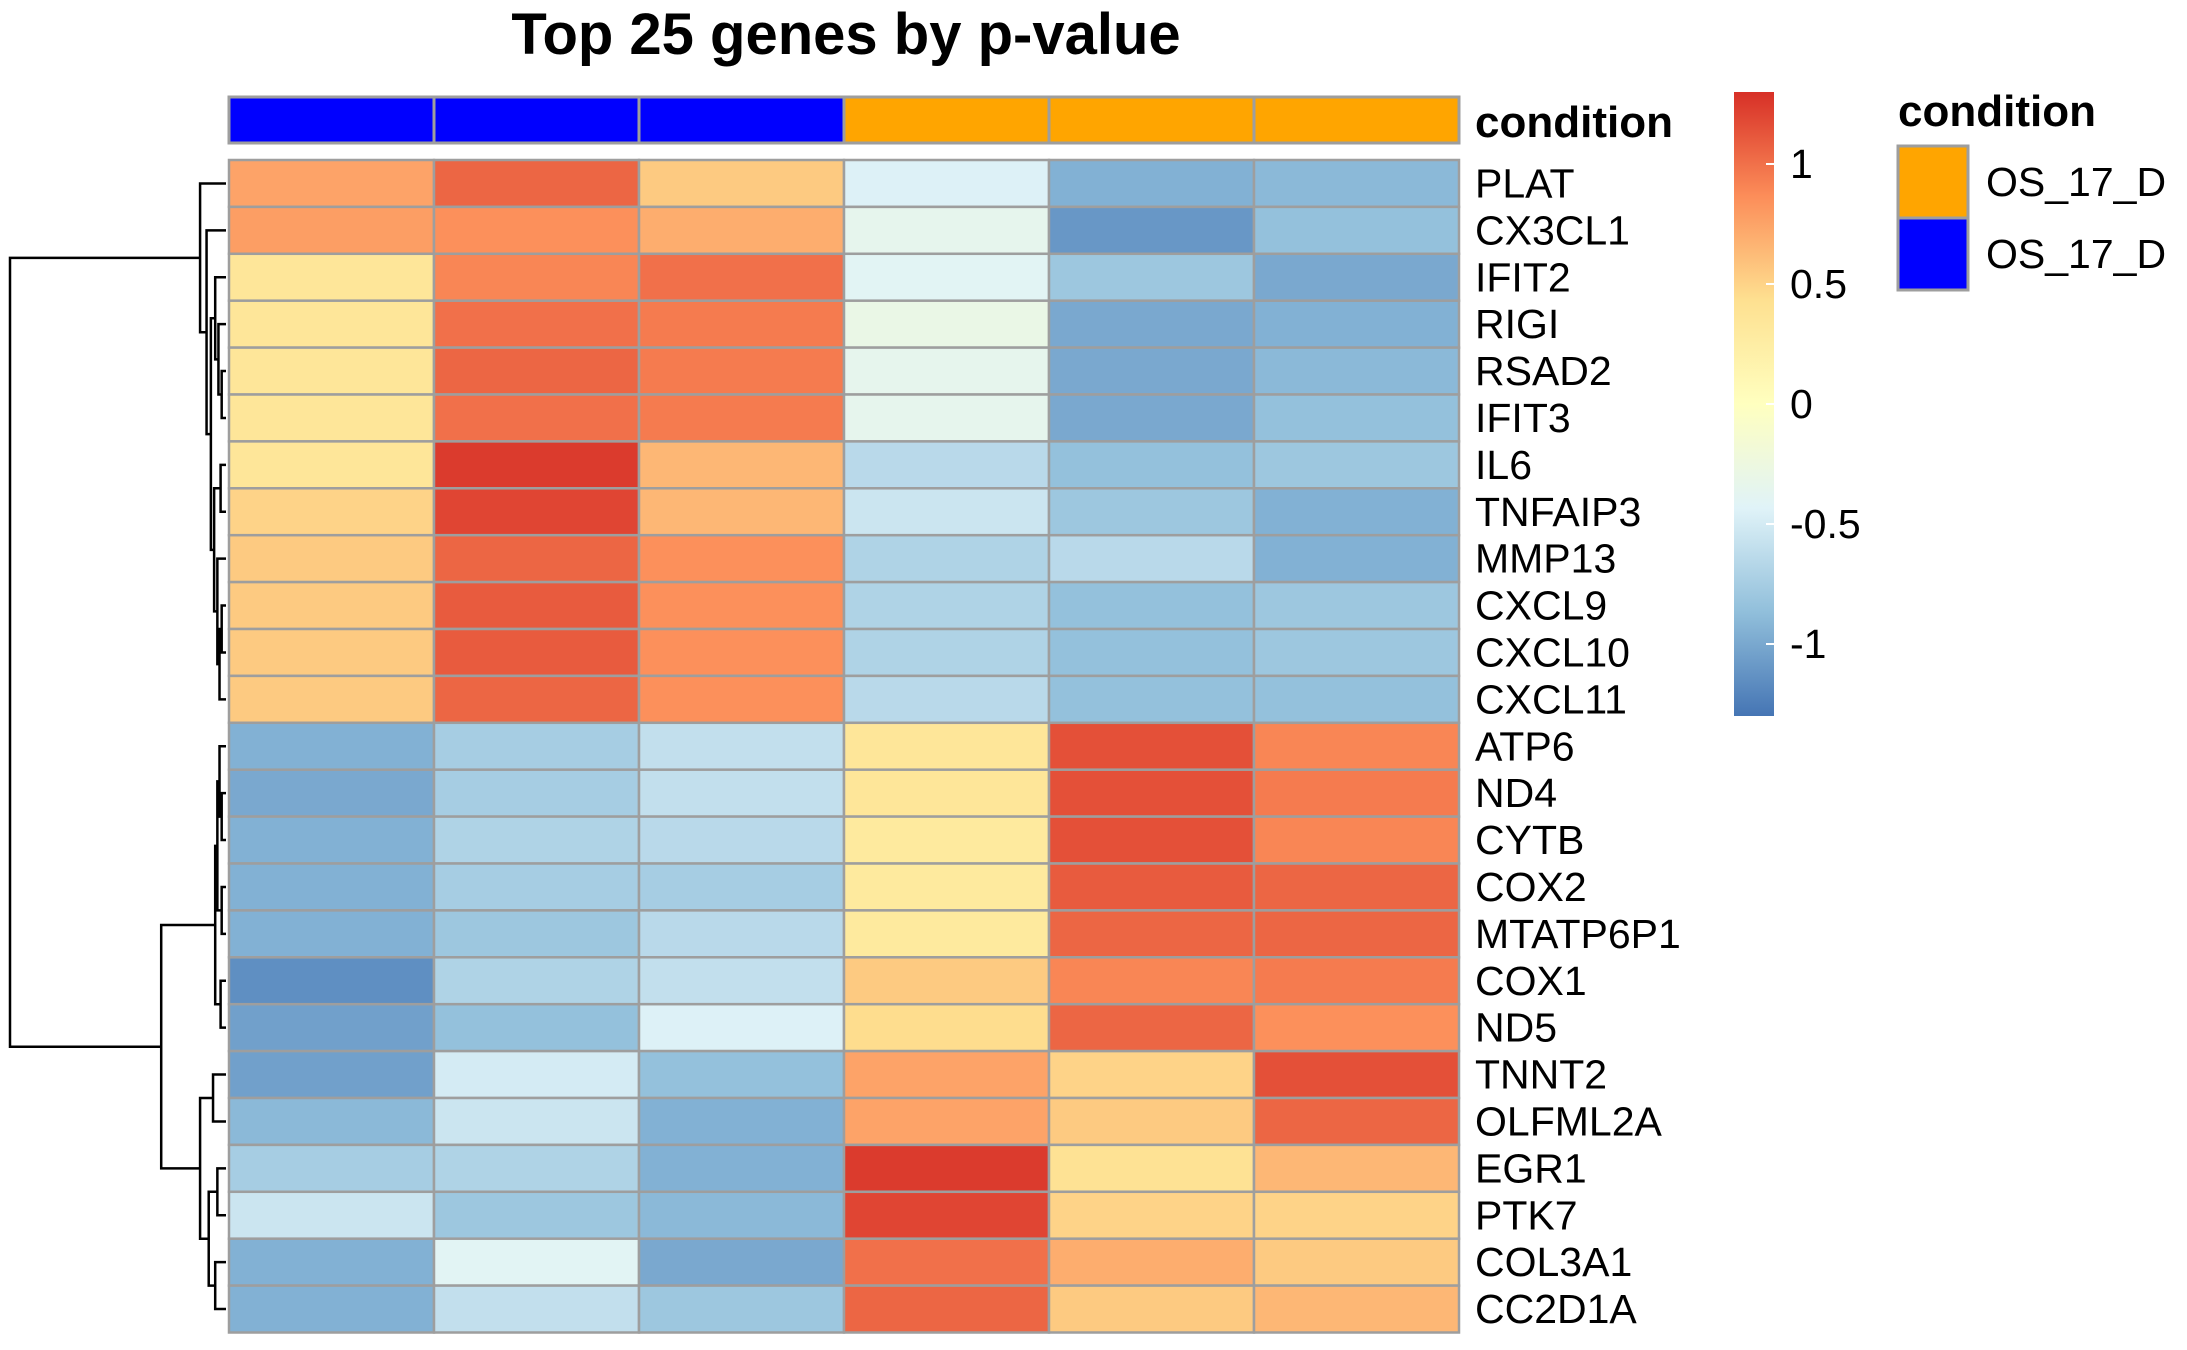 Image resolution: width=2187 pixels, height=1350 pixels. What do you see at coordinates (117, 746) in the screenshot?
I see `row-dendrogram` at bounding box center [117, 746].